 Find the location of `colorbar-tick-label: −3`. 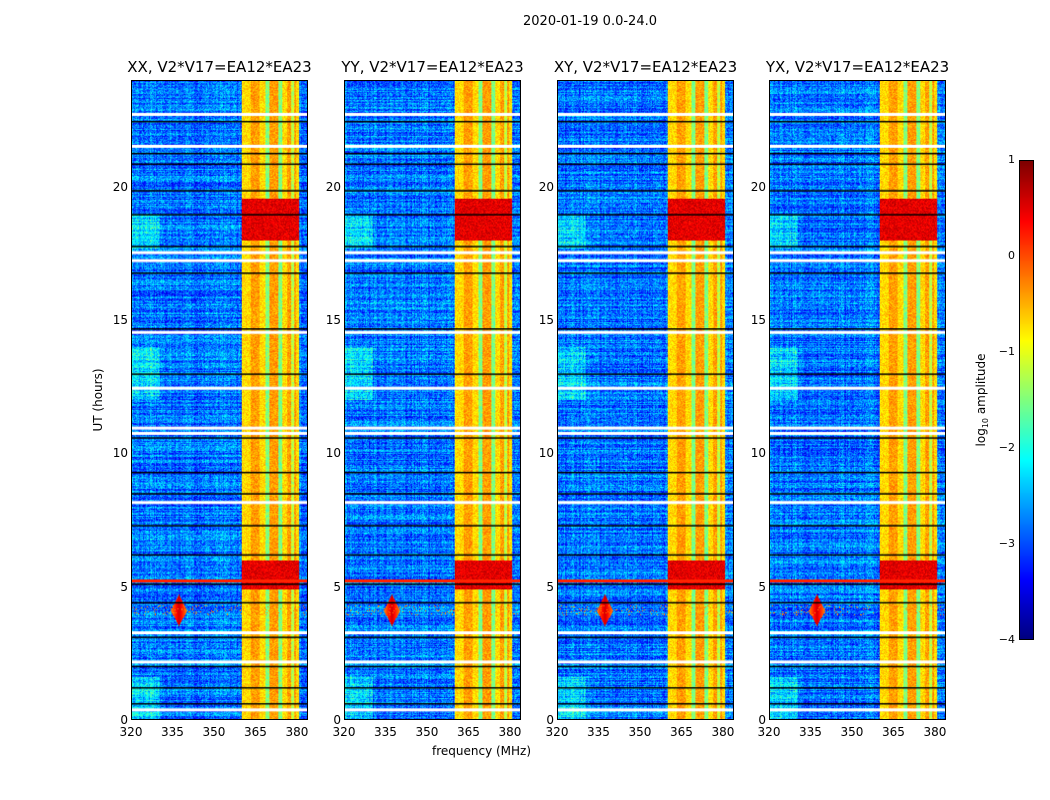

colorbar-tick-label: −3 is located at coordinates (1006, 543).